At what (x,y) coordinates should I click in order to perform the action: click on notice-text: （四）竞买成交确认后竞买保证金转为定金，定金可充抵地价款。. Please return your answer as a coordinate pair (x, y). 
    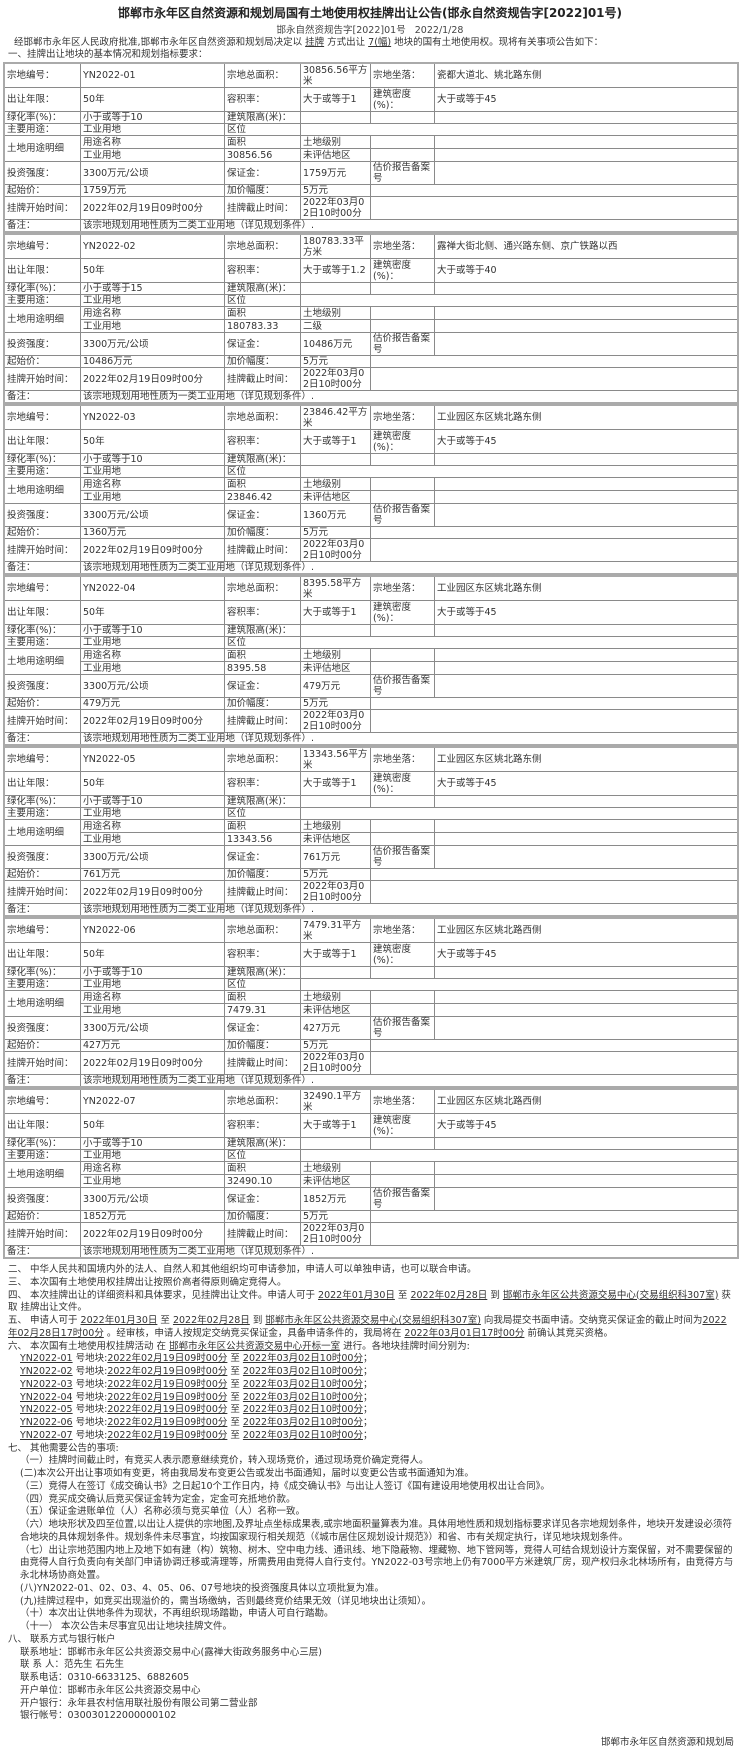
    Looking at the image, I should click on (158, 1499).